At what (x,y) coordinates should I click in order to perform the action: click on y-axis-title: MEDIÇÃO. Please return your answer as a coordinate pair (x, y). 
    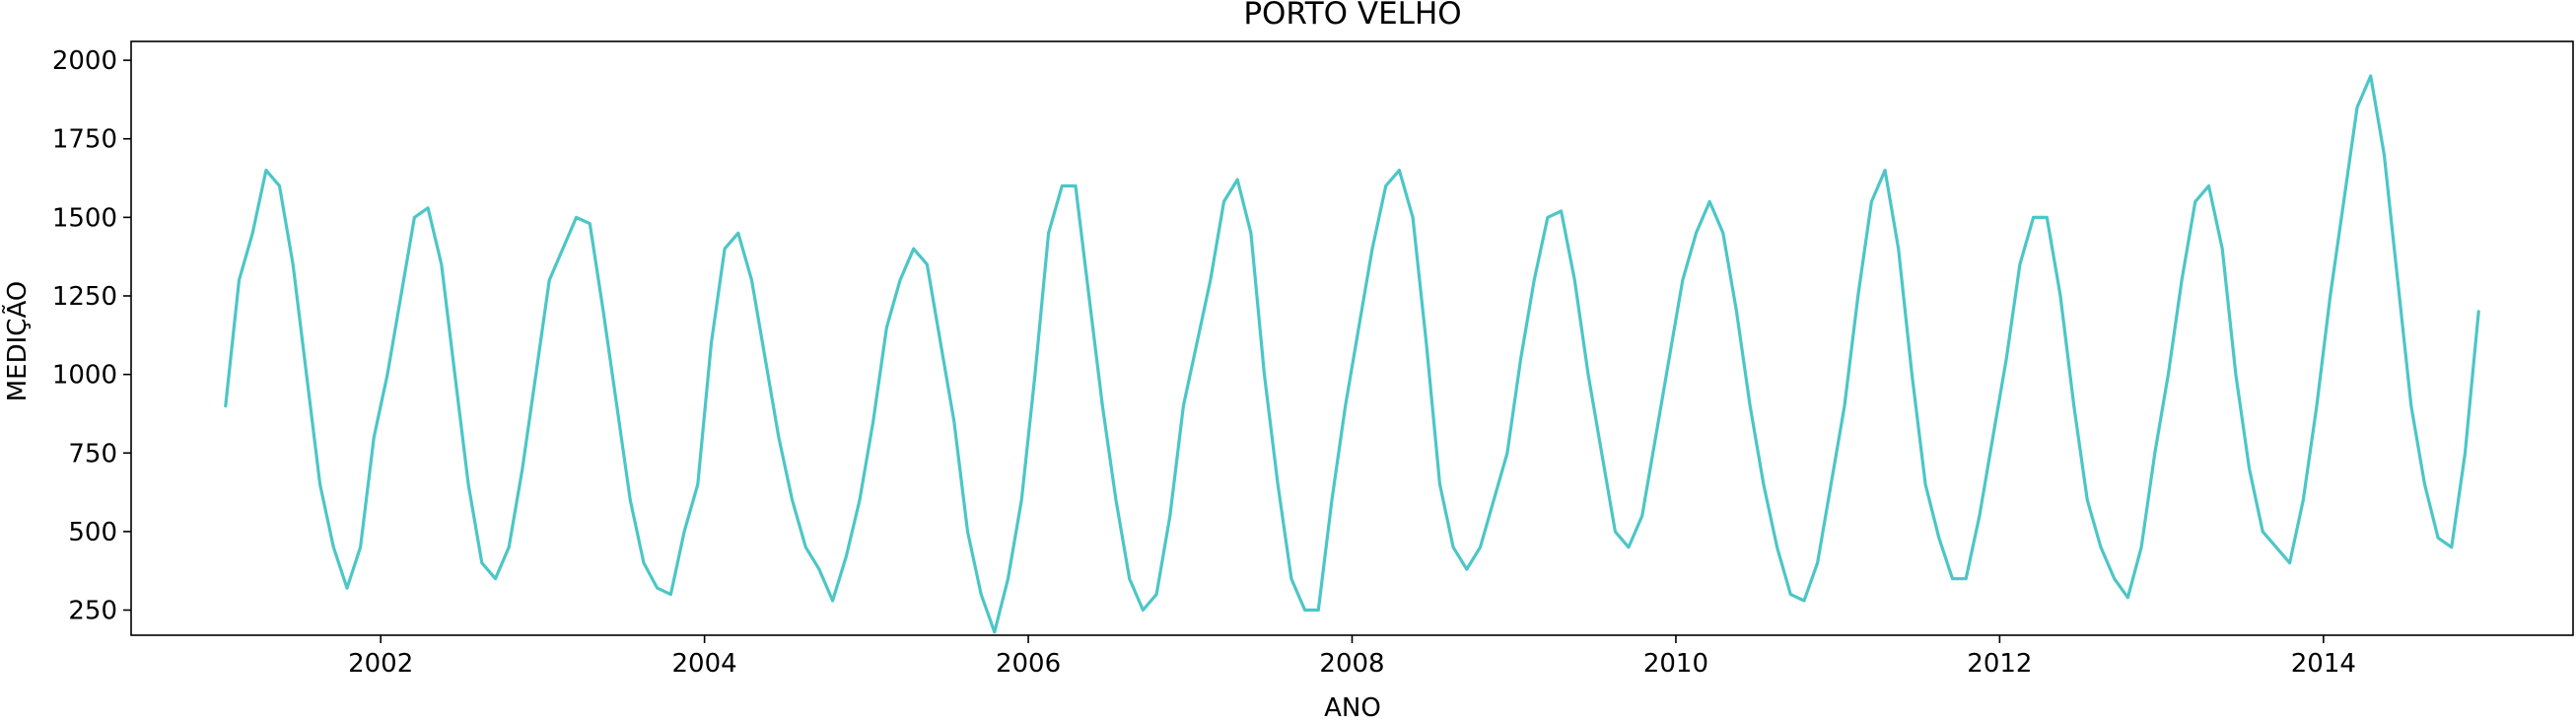
    Looking at the image, I should click on (17, 341).